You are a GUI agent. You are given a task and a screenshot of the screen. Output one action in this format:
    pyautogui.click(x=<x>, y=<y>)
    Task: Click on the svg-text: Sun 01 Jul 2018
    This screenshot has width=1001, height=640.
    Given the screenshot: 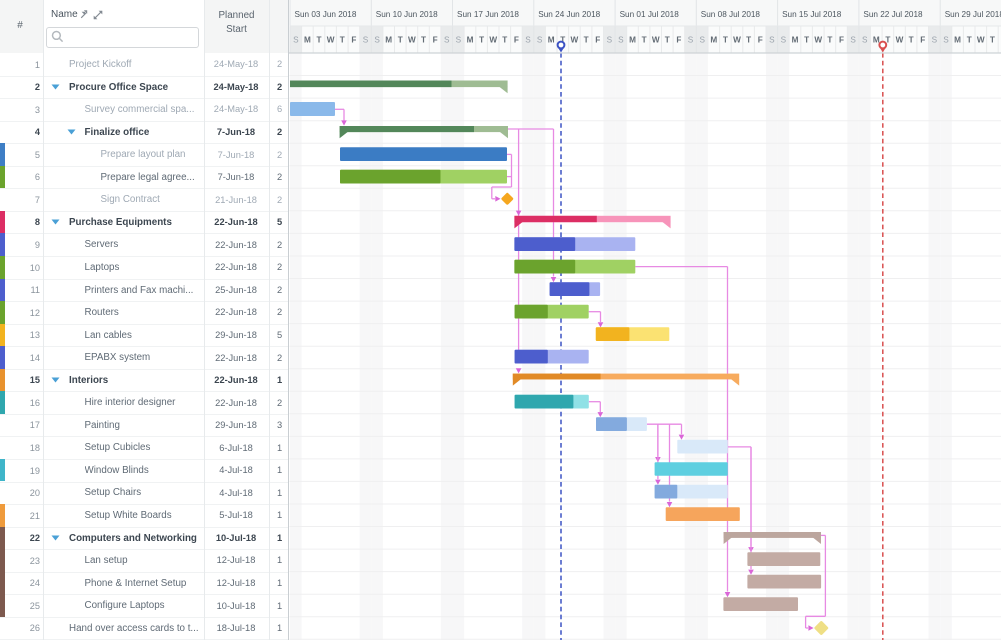 What is the action you would take?
    pyautogui.click(x=650, y=14)
    